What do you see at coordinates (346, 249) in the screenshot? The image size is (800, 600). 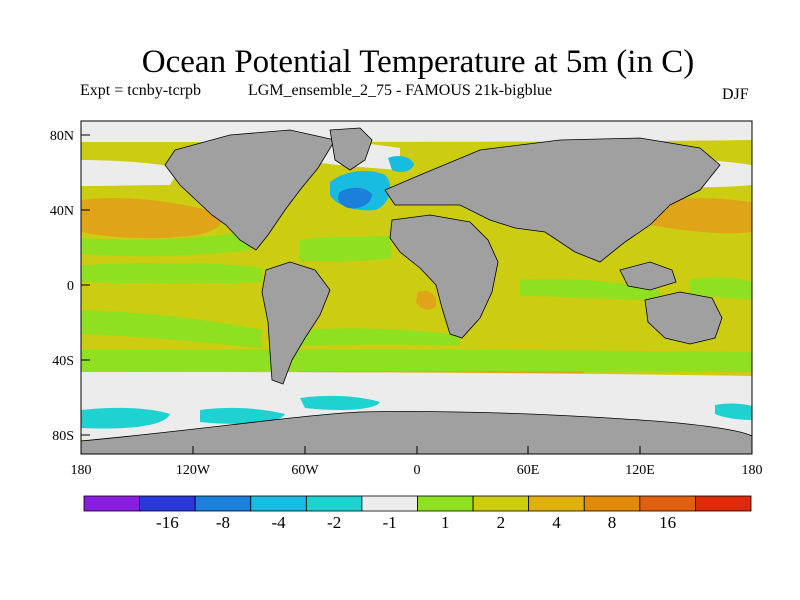 I see `tropical-atlantic-green-band` at bounding box center [346, 249].